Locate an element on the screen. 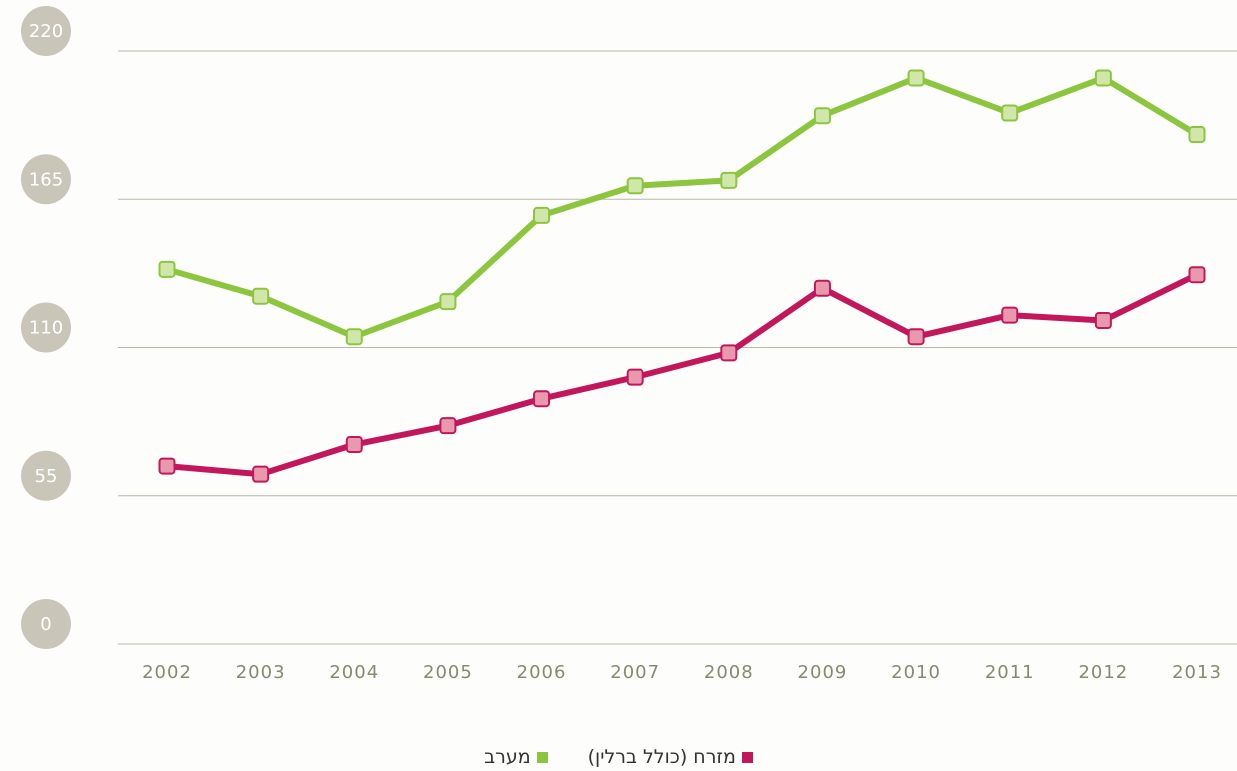  x-tick-label: 2003 is located at coordinates (261, 672).